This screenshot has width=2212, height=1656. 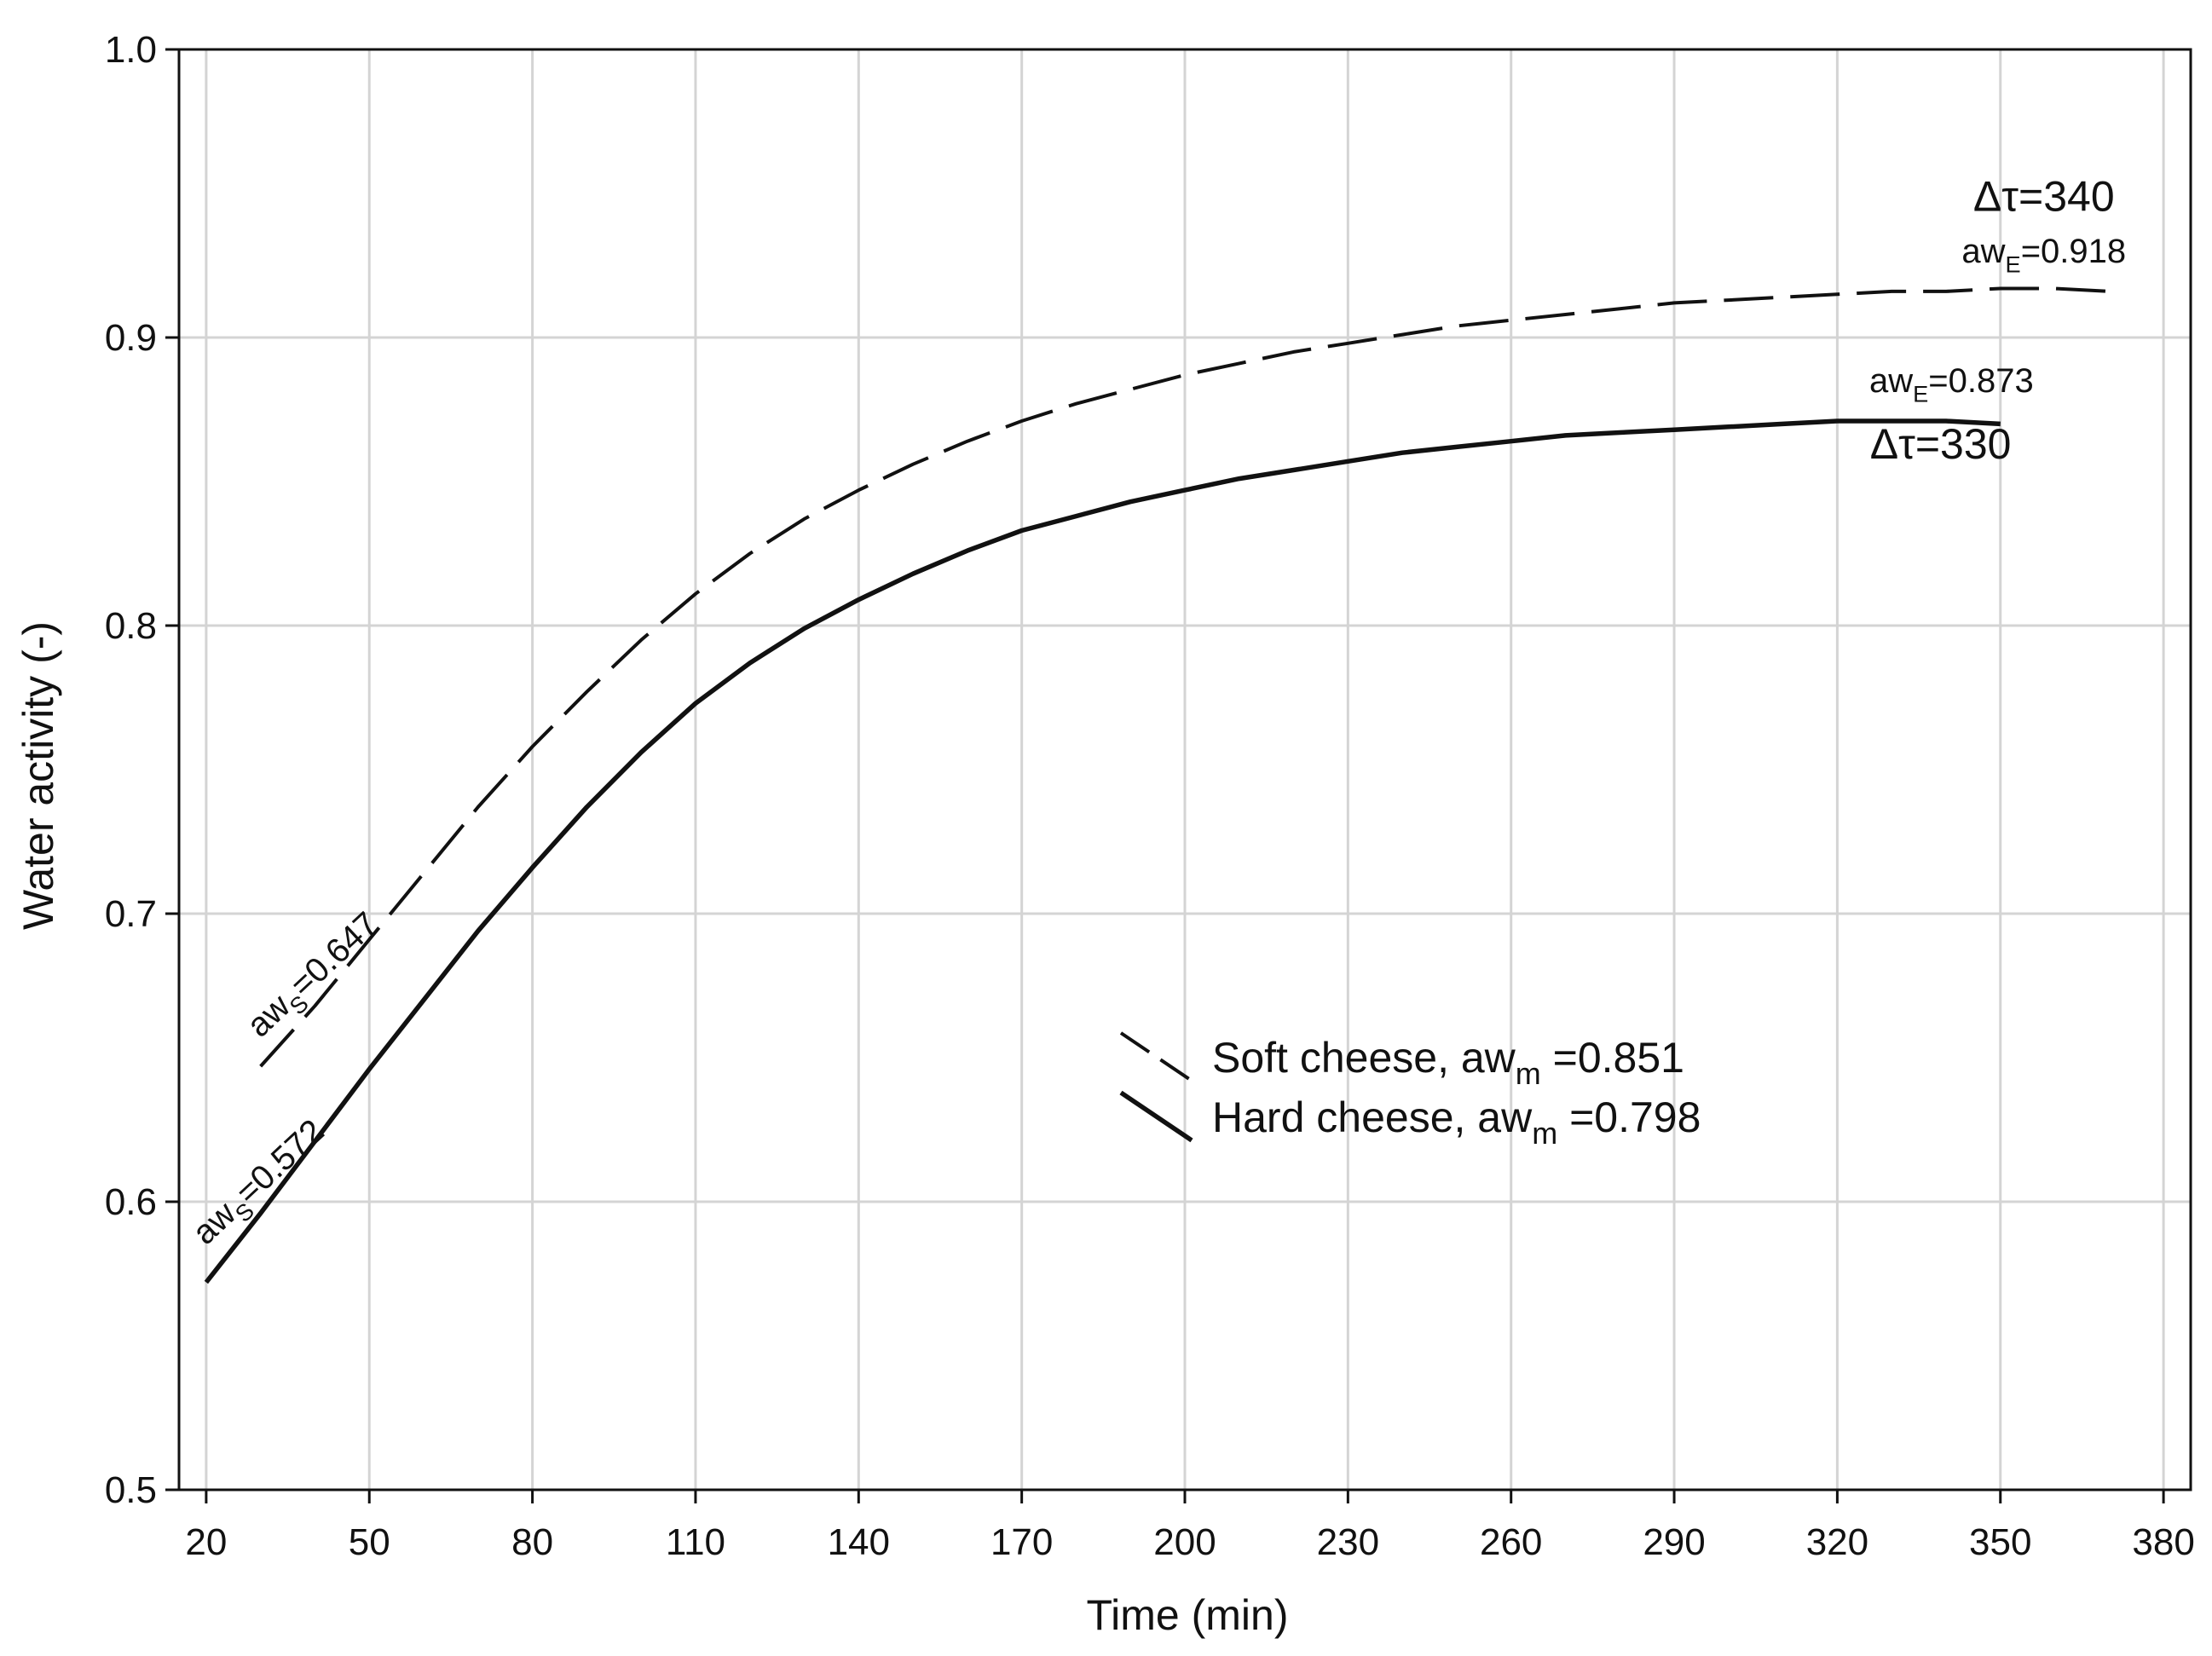 What do you see at coordinates (131, 1490) in the screenshot?
I see `y-tick-label: 0.5` at bounding box center [131, 1490].